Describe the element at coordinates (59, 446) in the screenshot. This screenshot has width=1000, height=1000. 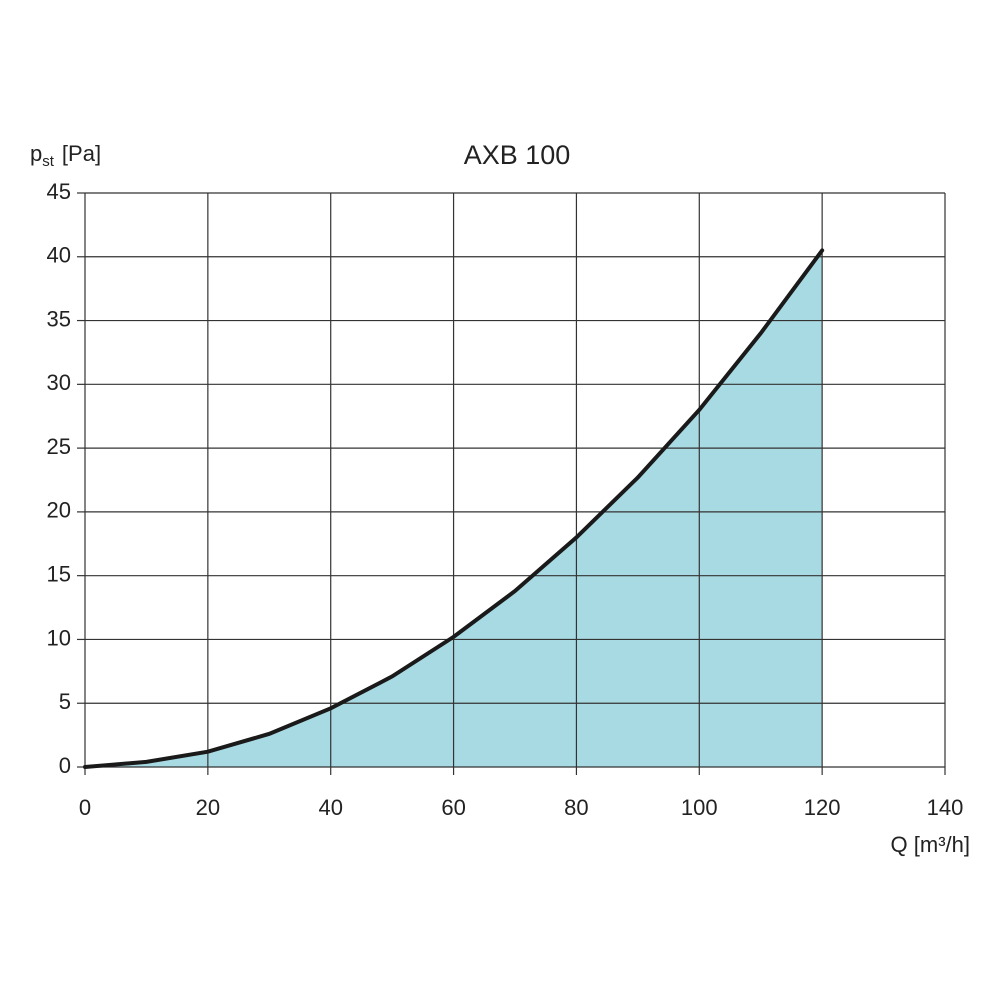
I see `y-tick-label: 25` at that location.